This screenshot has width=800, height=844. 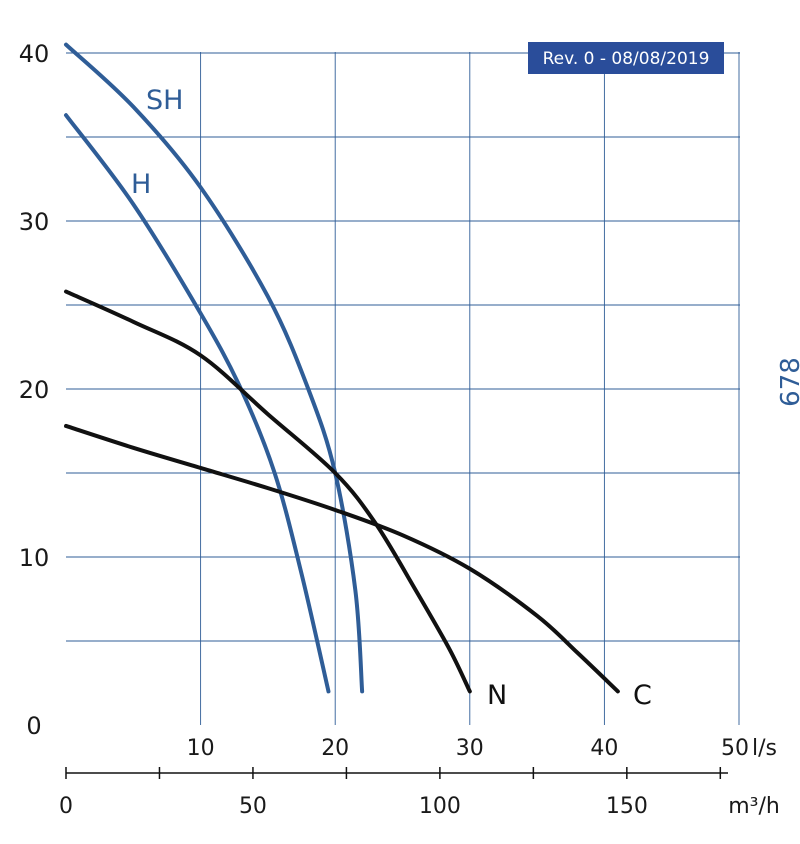 What do you see at coordinates (34, 222) in the screenshot?
I see `y-tick-label: 30` at bounding box center [34, 222].